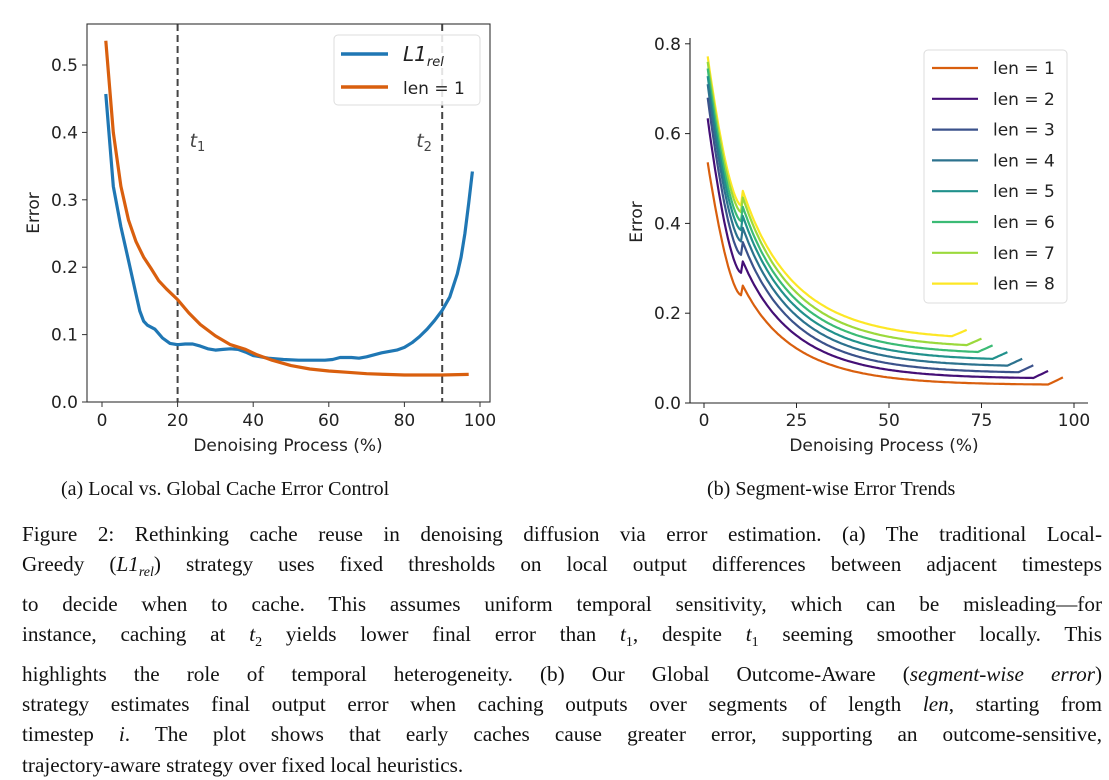 Image resolution: width=1109 pixels, height=780 pixels. What do you see at coordinates (64, 66) in the screenshot?
I see `y-tick-label: 0.5` at bounding box center [64, 66].